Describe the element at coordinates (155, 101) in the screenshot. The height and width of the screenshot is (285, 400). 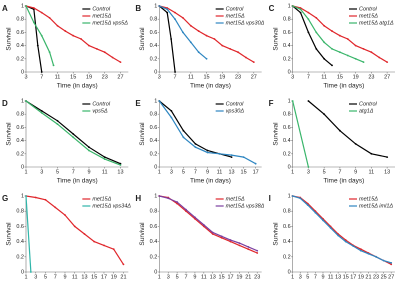
I see `y-tick-label: 1` at that location.